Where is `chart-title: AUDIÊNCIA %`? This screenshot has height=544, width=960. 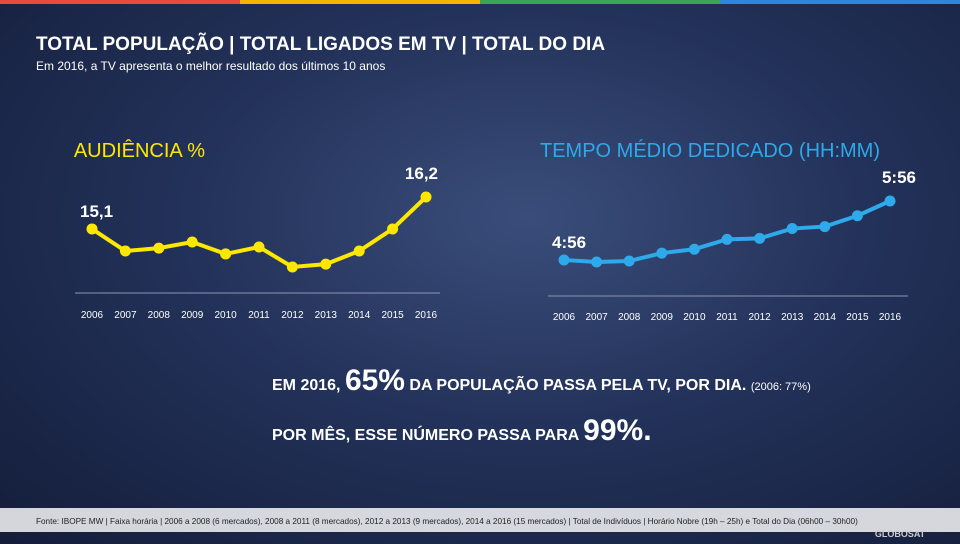 chart-title: AUDIÊNCIA % is located at coordinates (139, 150).